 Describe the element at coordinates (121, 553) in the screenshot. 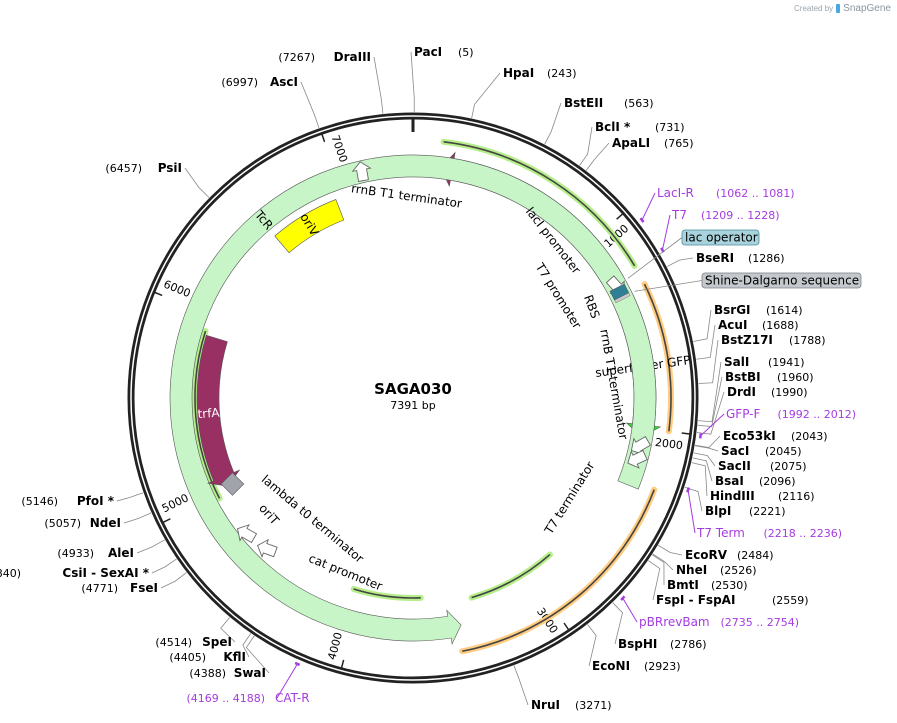

I see `enzyme-name: AleI` at that location.